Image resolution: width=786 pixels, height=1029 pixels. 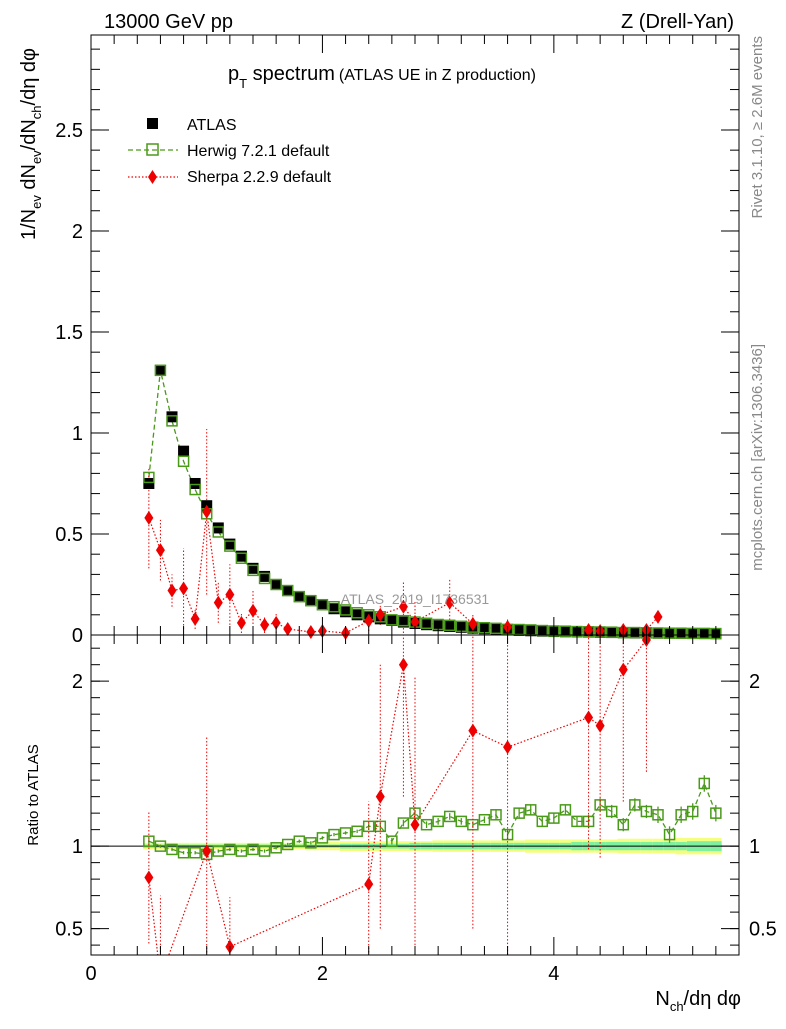 What do you see at coordinates (31, 144) in the screenshot?
I see `main-y-axis-label: 1/Nev dNev/dNch/dη dφ` at bounding box center [31, 144].